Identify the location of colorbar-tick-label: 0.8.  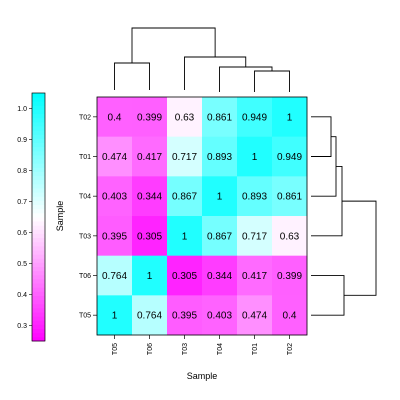
(22, 171).